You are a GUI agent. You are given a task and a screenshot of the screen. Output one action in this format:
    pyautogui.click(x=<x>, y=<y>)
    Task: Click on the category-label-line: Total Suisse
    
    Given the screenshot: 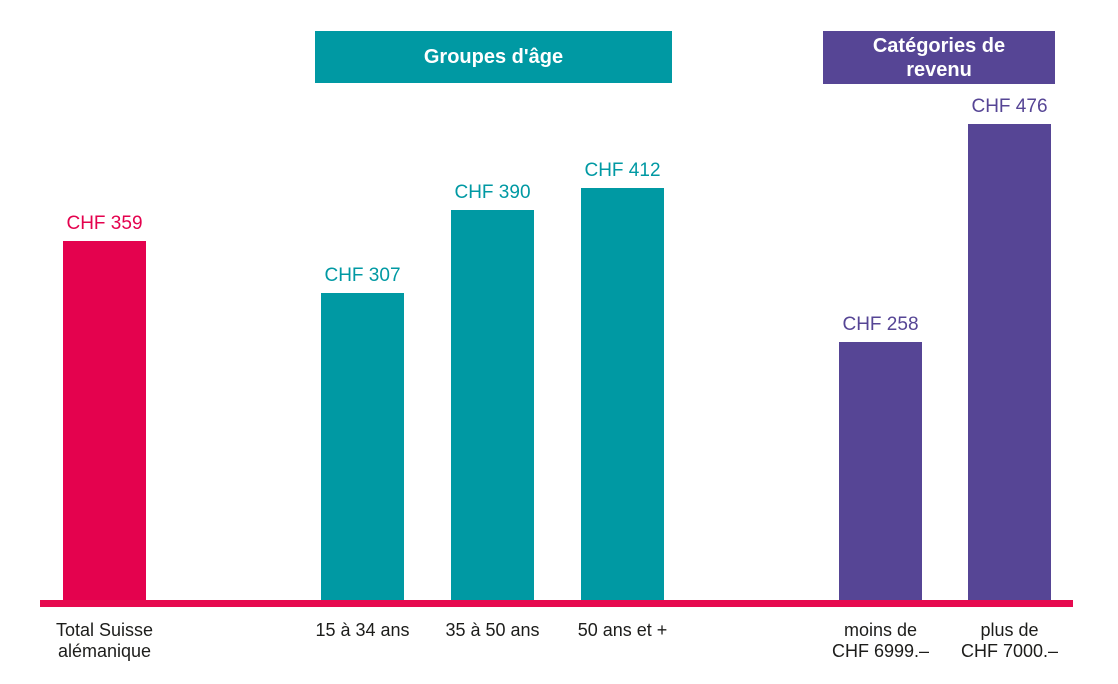 What is the action you would take?
    pyautogui.click(x=104, y=630)
    